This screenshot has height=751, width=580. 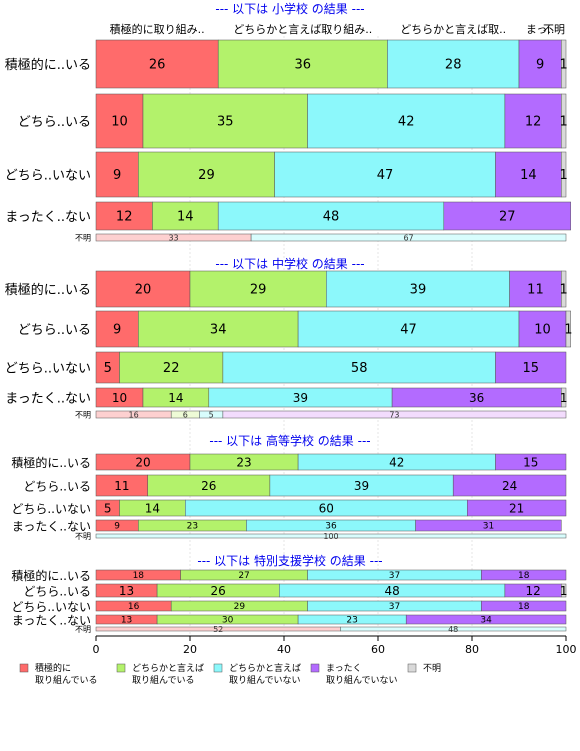 I want to click on data-label: 14, so click(x=175, y=398).